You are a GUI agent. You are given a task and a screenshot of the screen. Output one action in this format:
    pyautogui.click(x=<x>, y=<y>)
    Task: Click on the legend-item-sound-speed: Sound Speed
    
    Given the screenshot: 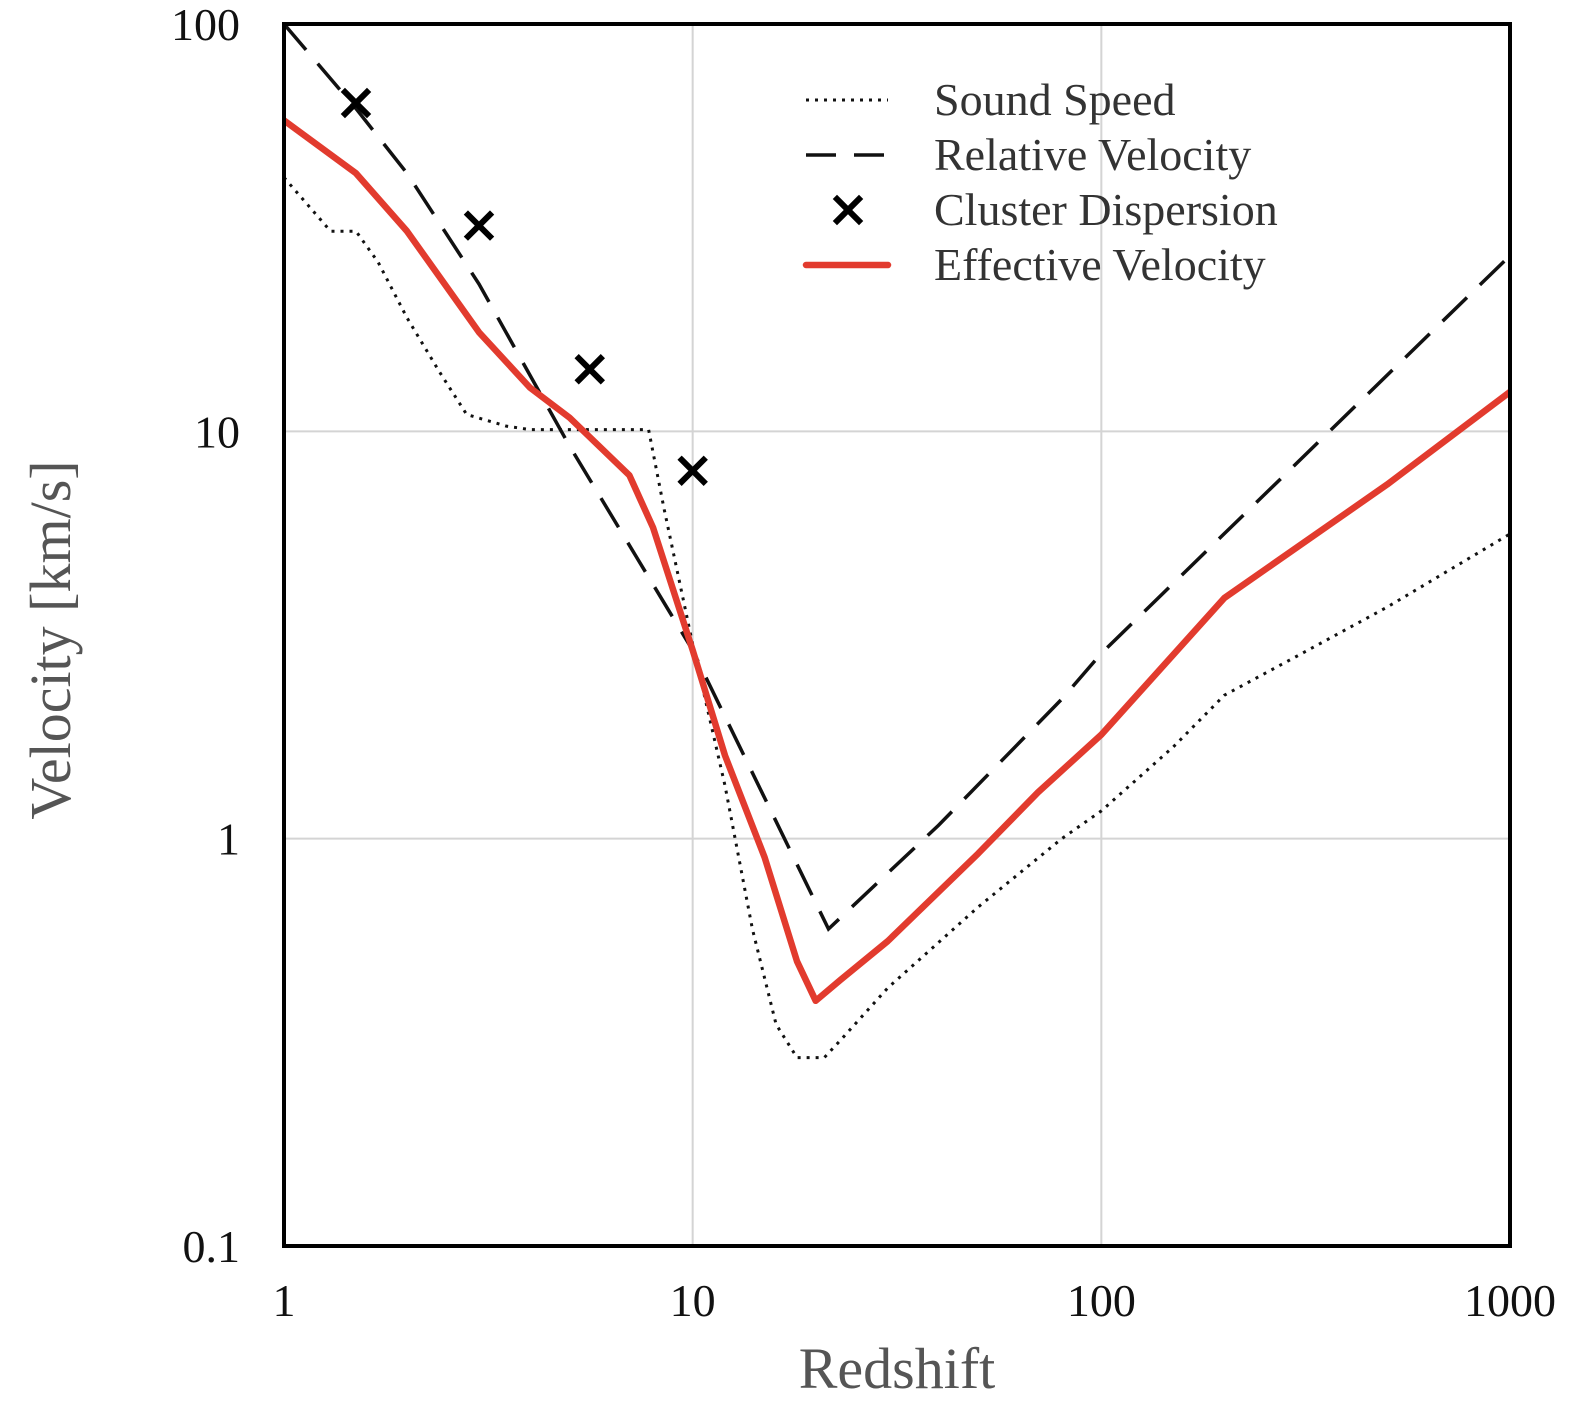 What is the action you would take?
    pyautogui.click(x=991, y=99)
    